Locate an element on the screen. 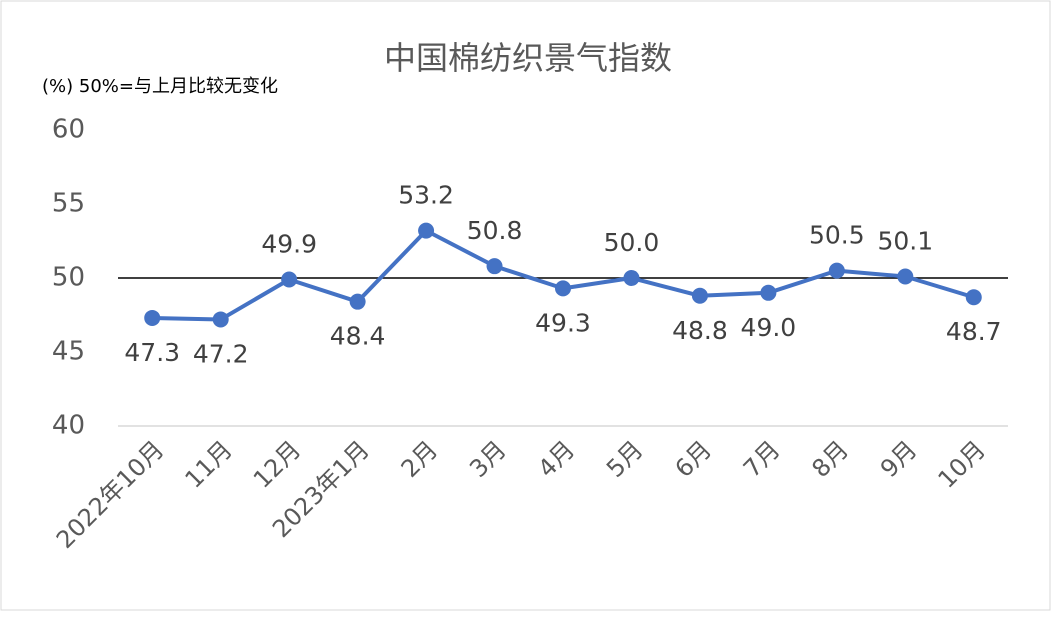 The height and width of the screenshot is (623, 1053). data-label: 53.2 is located at coordinates (426, 195).